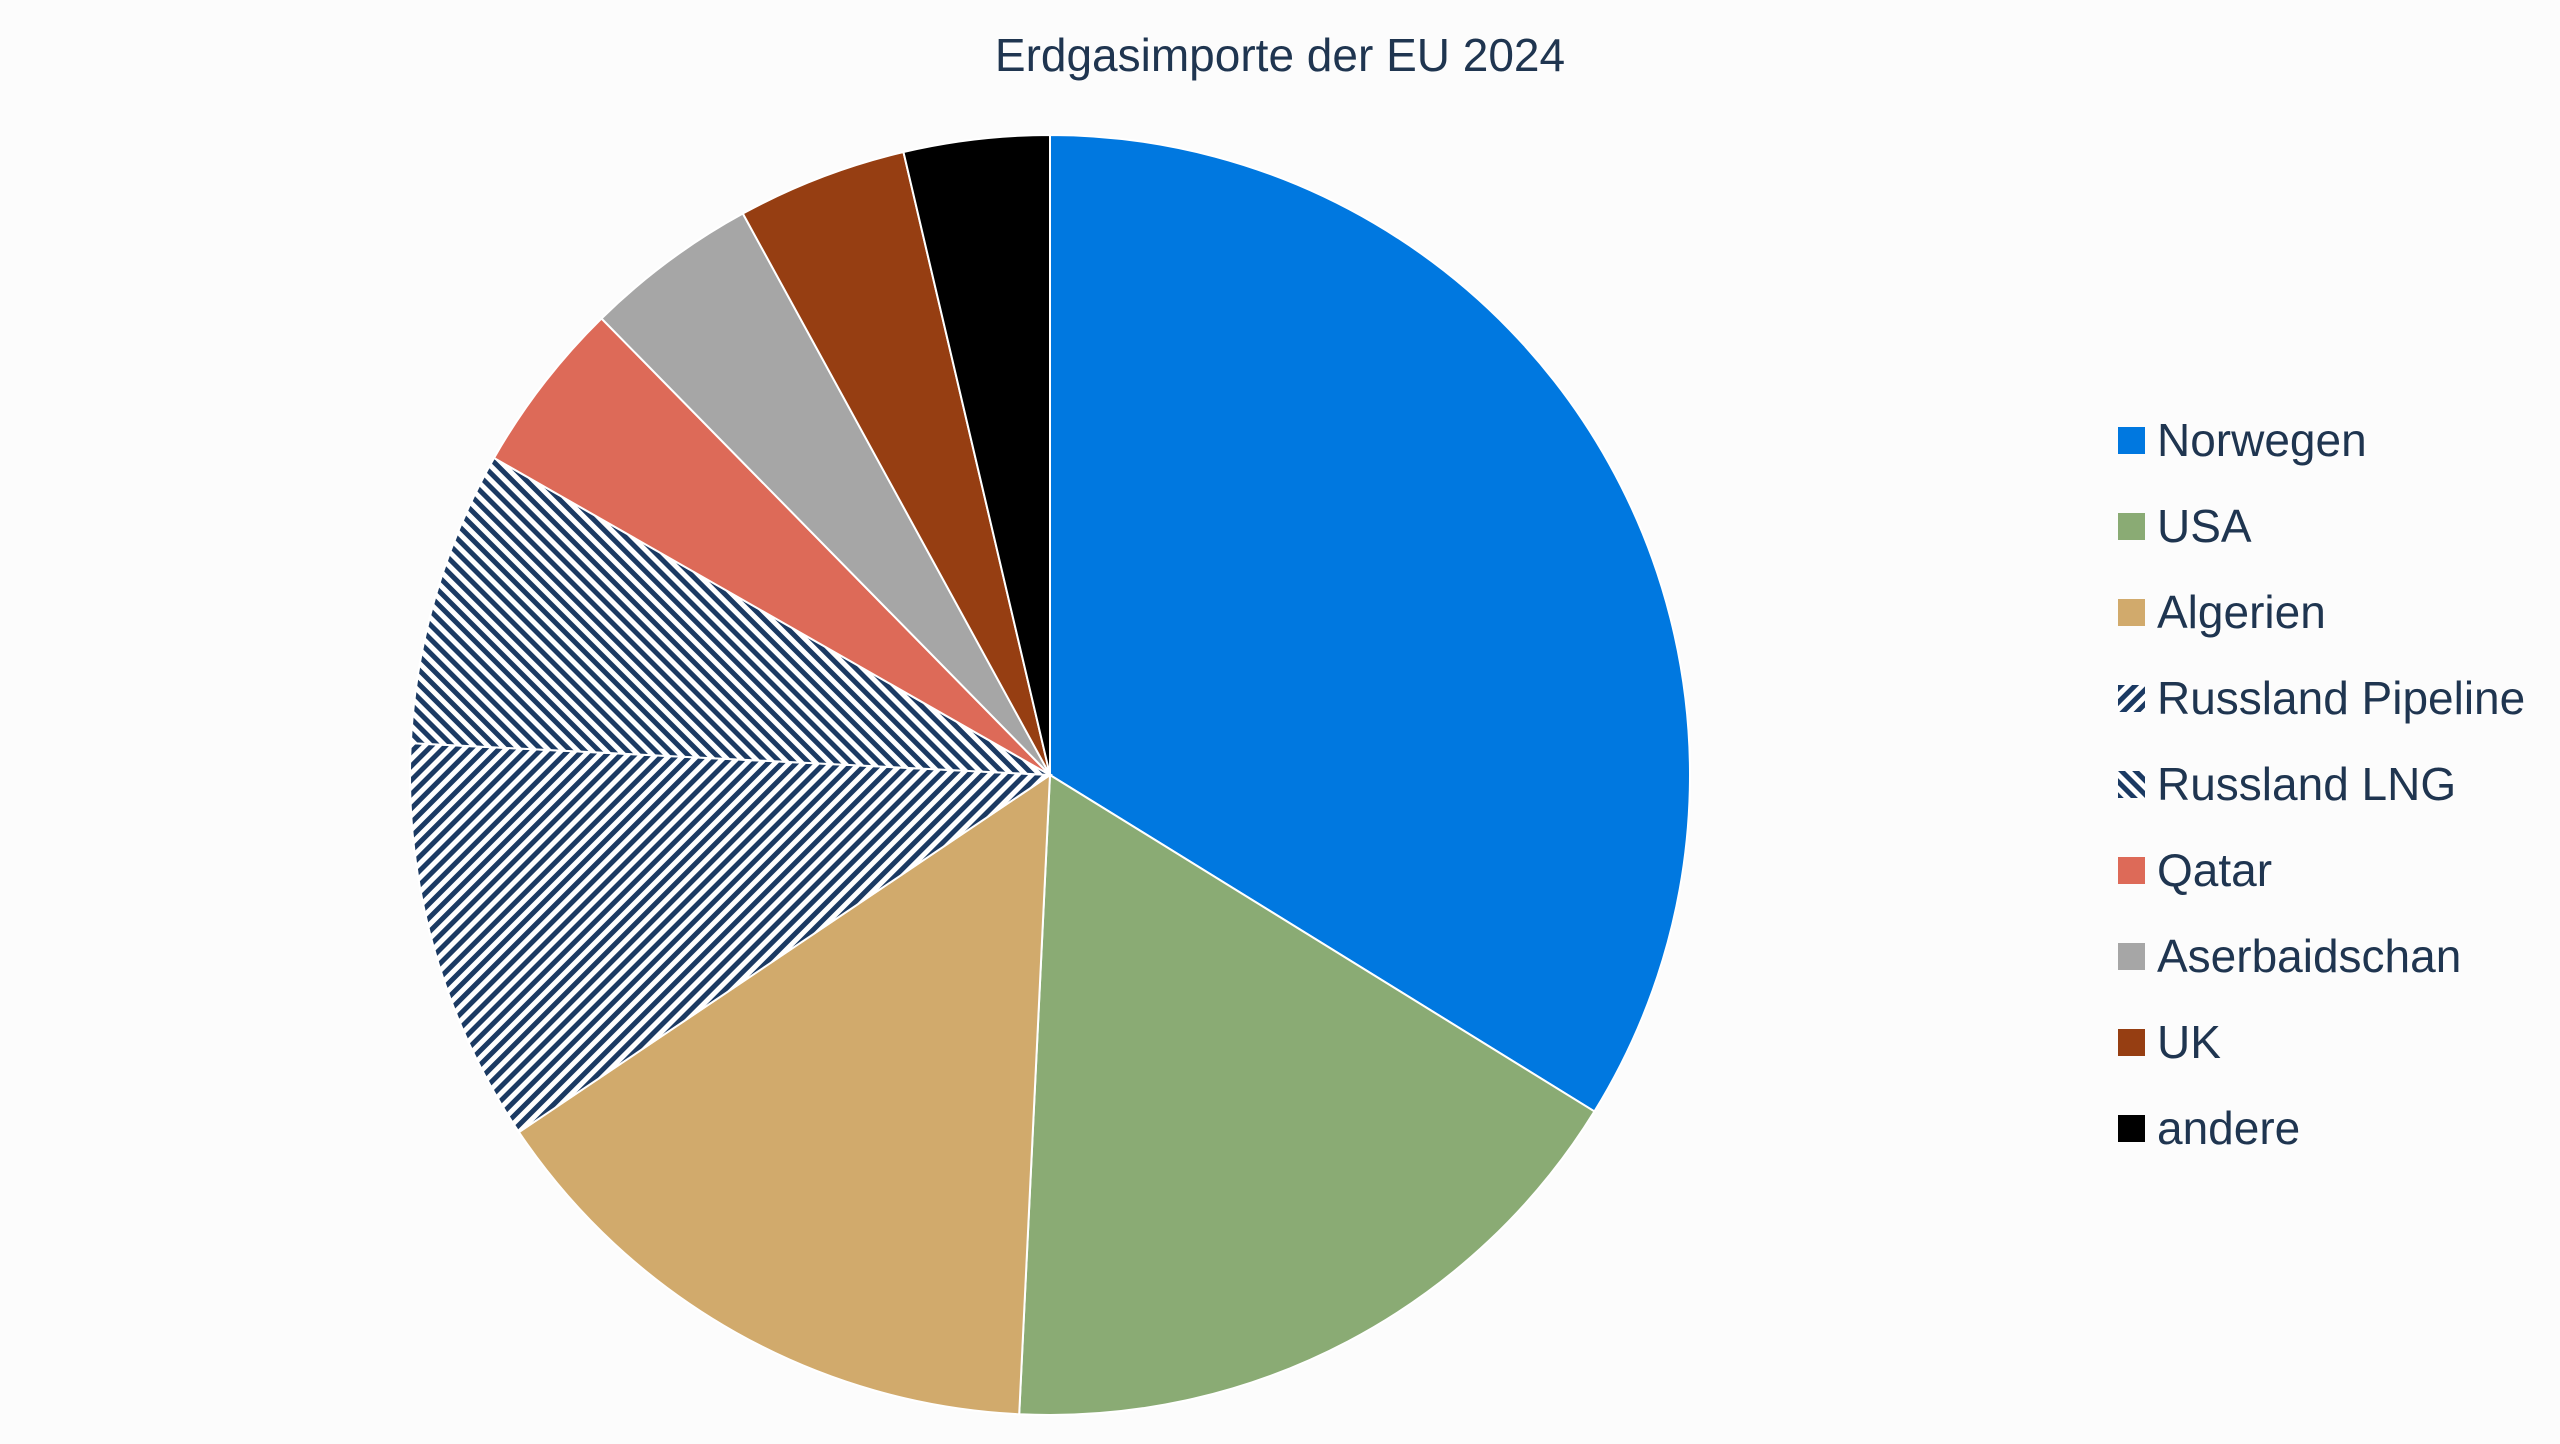 Image resolution: width=2560 pixels, height=1444 pixels. I want to click on legend-item: Aserbaidschan, so click(2321, 956).